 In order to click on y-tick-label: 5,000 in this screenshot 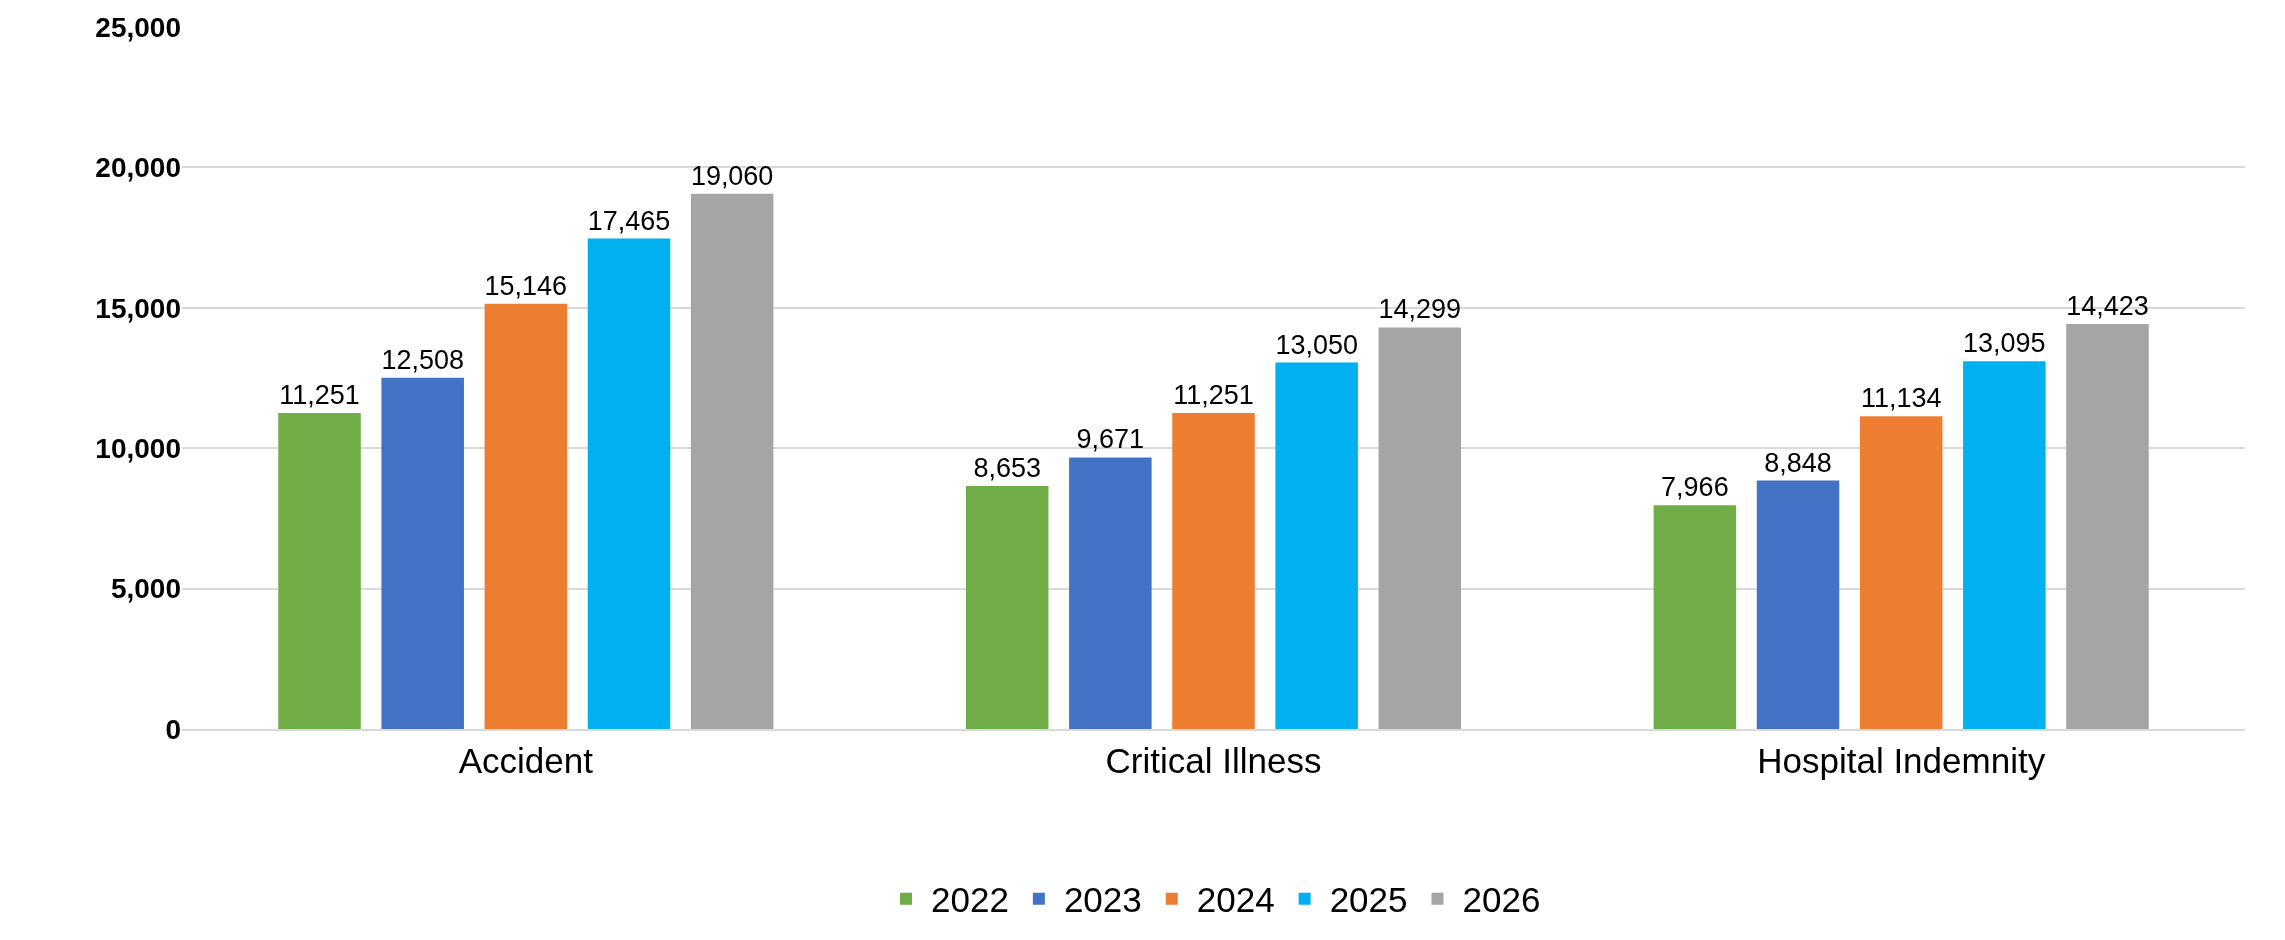, I will do `click(145, 589)`.